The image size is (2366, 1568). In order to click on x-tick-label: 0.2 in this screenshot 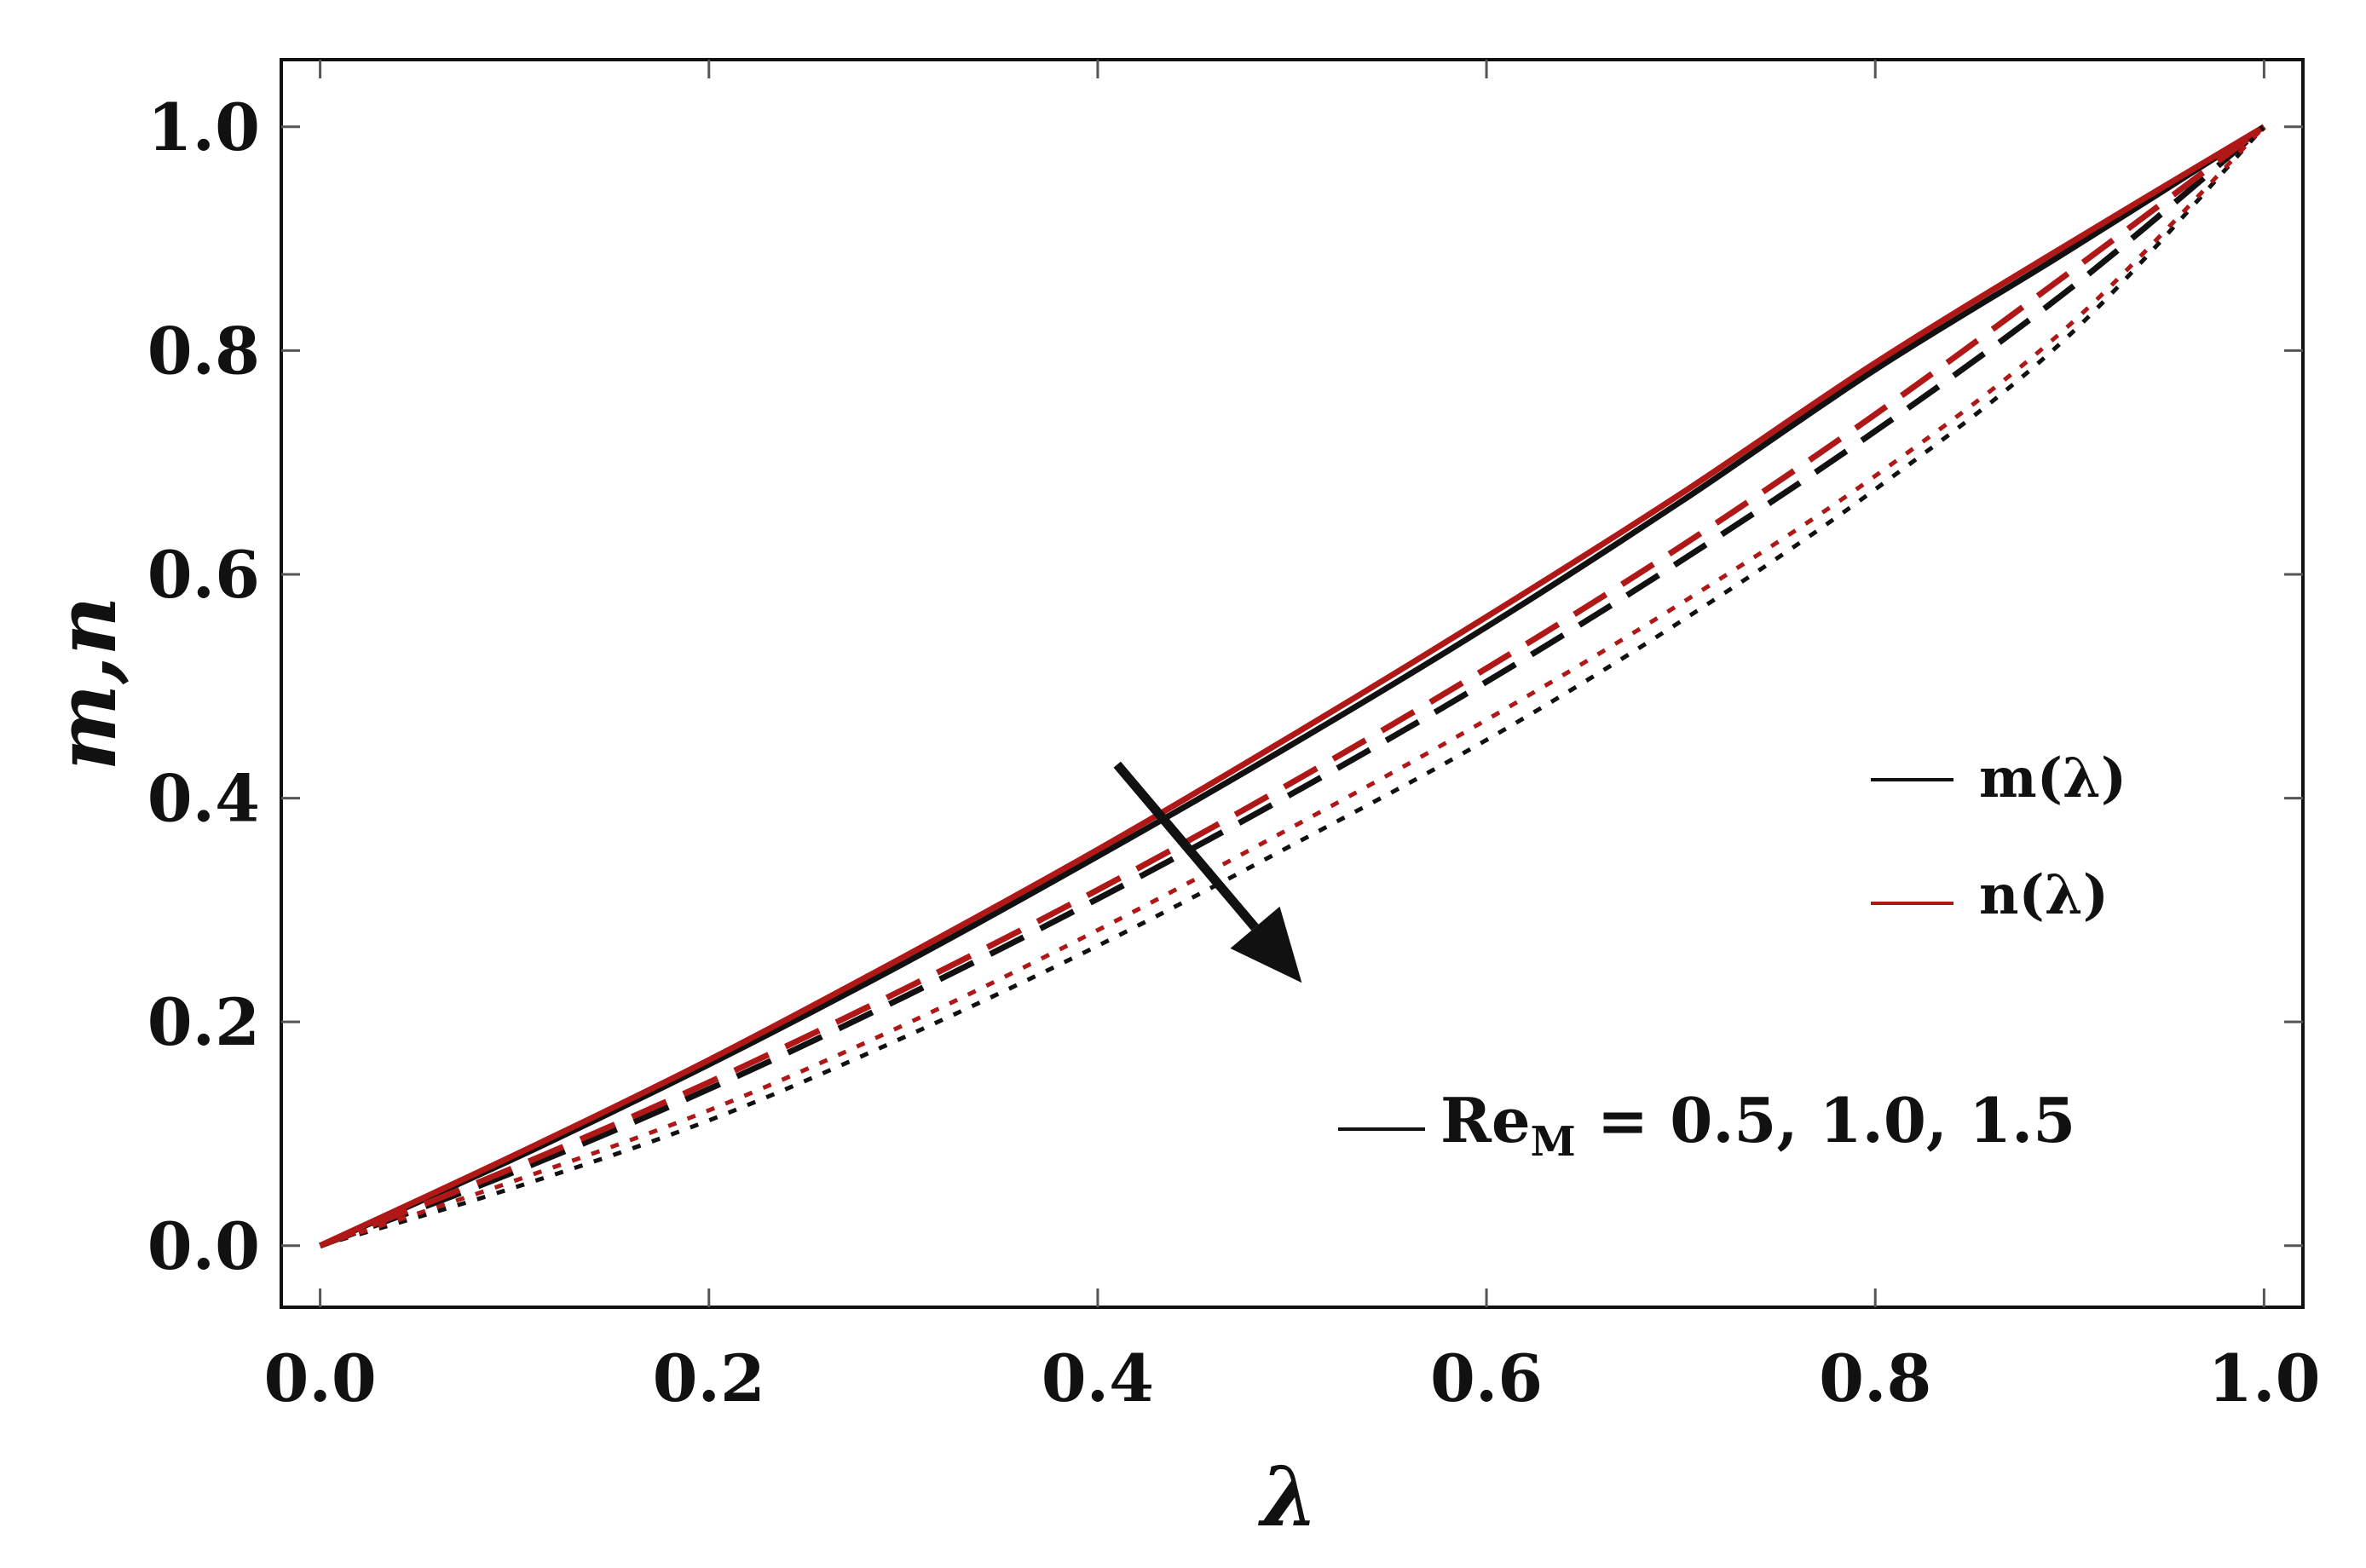, I will do `click(709, 1378)`.